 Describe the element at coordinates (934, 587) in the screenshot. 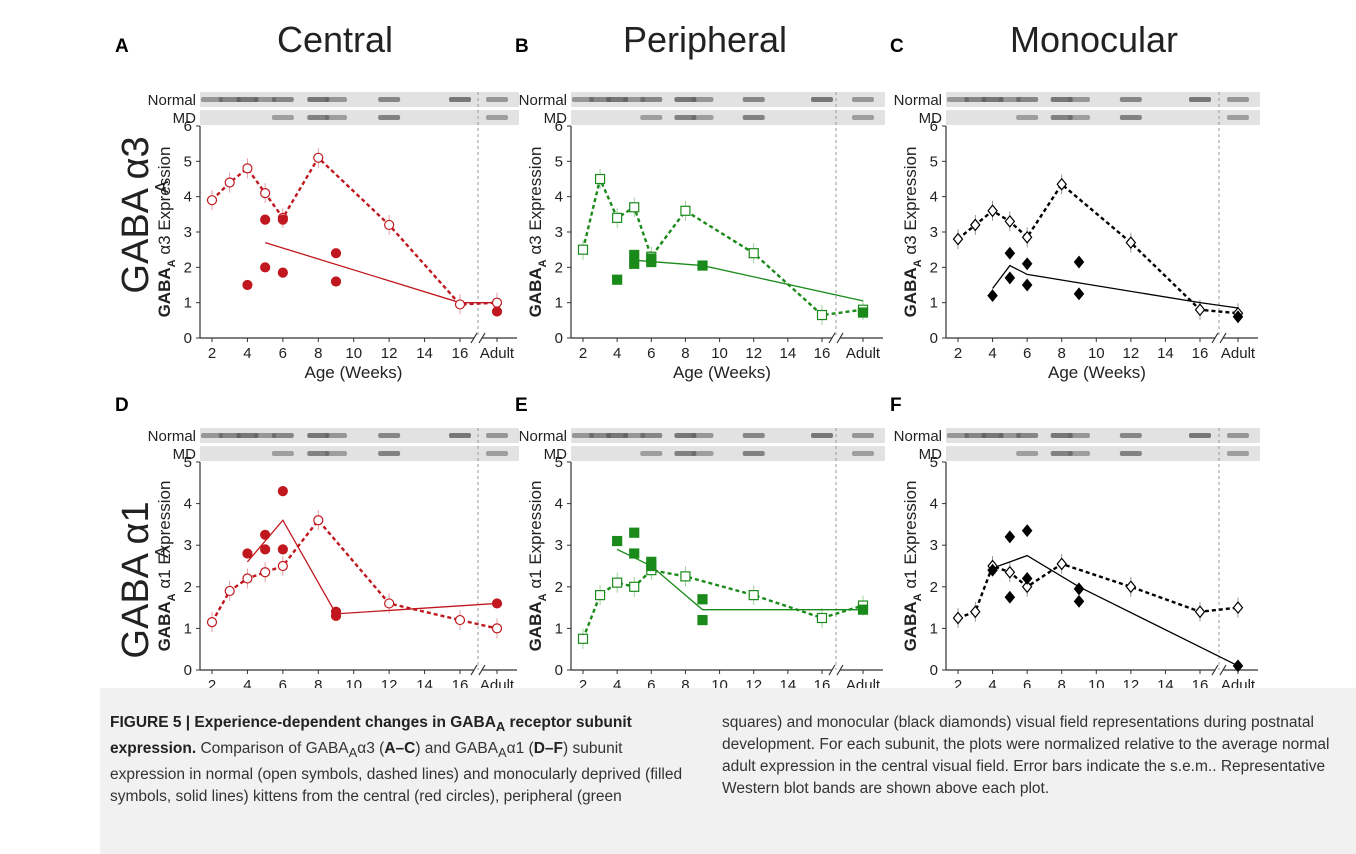

I see `y-tick-label: 2` at that location.